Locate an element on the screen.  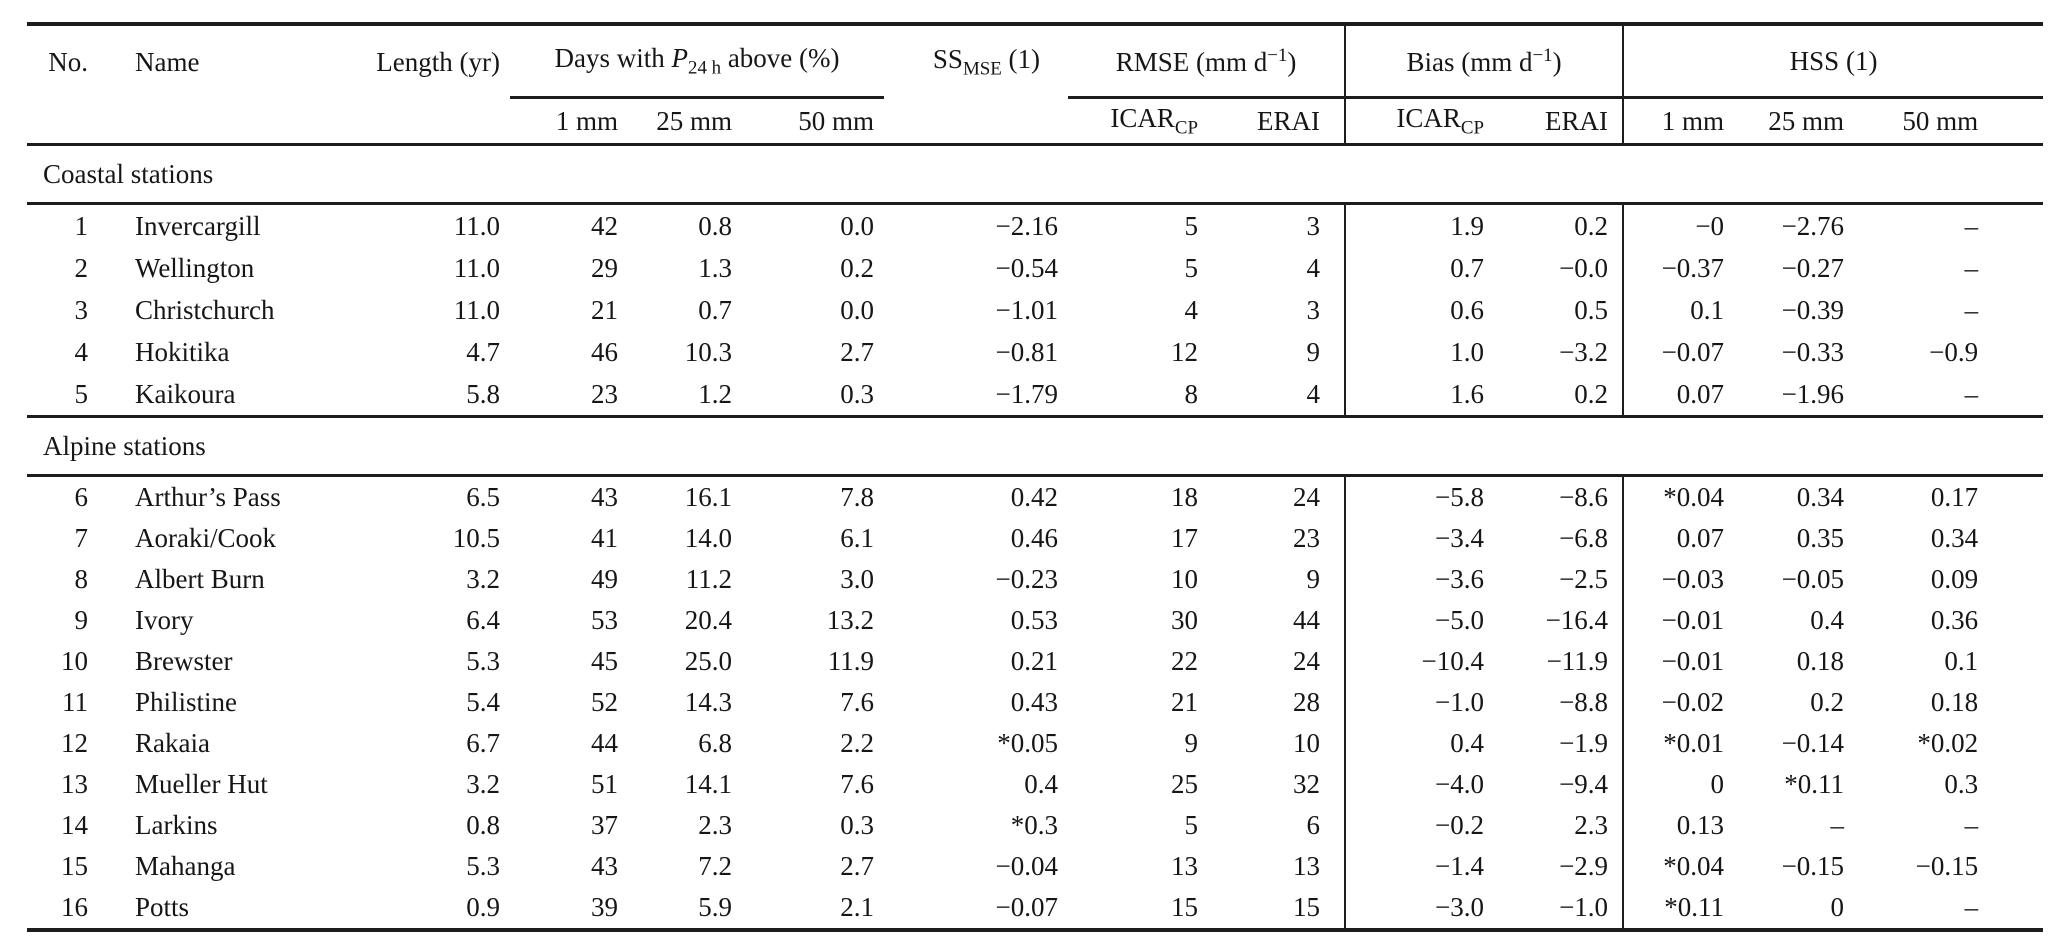
cell-name: Arthur’s Pass is located at coordinates (208, 497).